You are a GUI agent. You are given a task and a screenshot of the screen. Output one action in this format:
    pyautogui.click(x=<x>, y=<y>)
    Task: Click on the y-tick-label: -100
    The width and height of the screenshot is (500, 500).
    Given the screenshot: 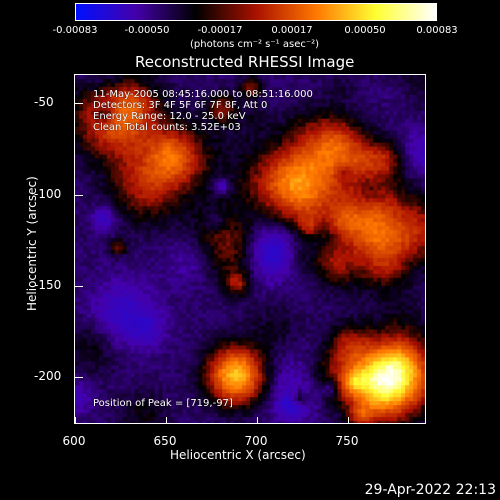 What is the action you would take?
    pyautogui.click(x=48, y=194)
    